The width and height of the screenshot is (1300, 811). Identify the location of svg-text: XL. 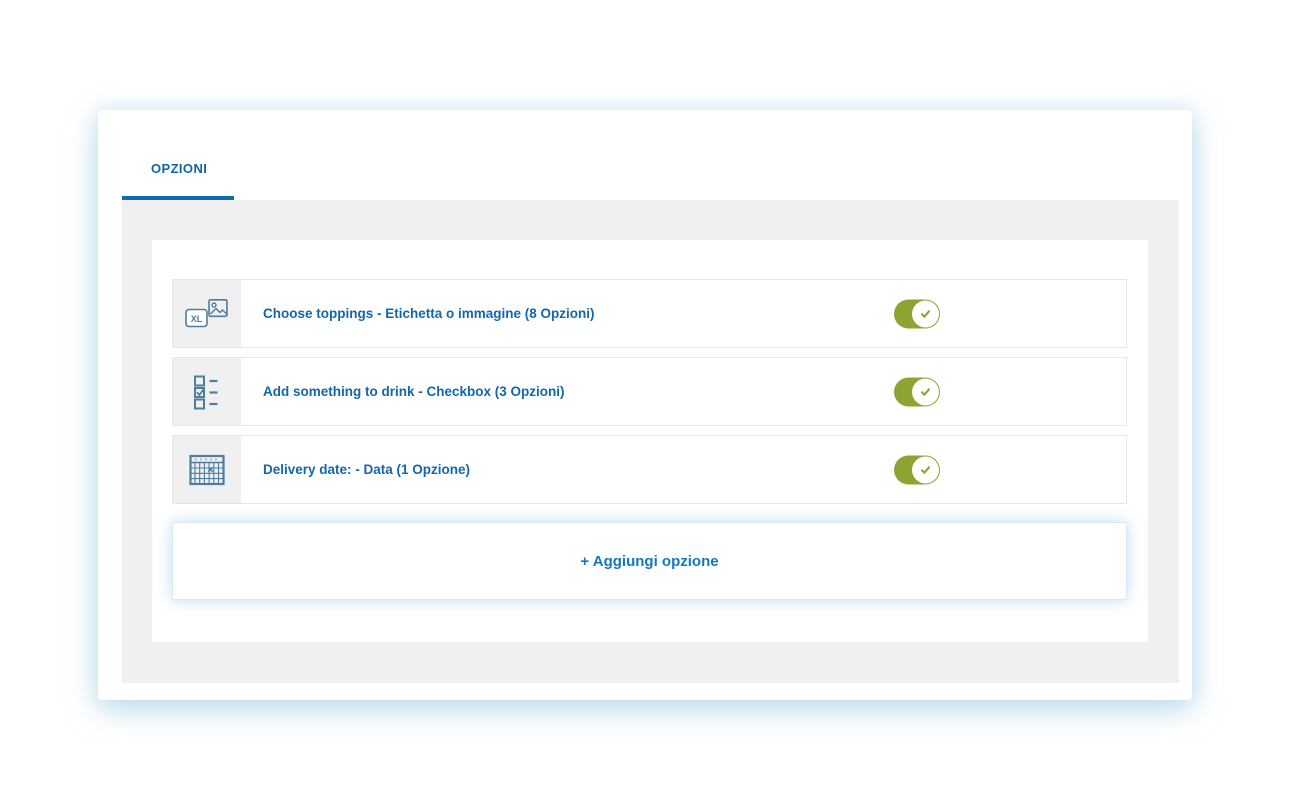
(197, 319).